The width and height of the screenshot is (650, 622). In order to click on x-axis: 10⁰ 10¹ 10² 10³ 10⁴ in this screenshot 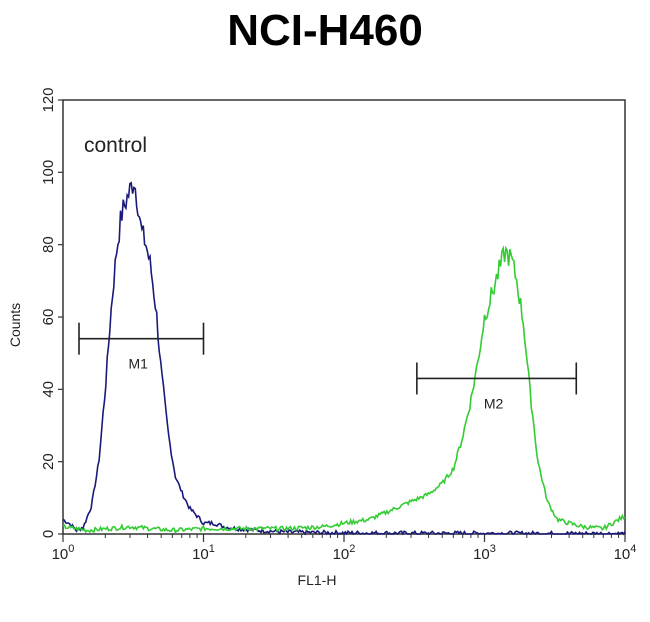, I will do `click(344, 548)`.